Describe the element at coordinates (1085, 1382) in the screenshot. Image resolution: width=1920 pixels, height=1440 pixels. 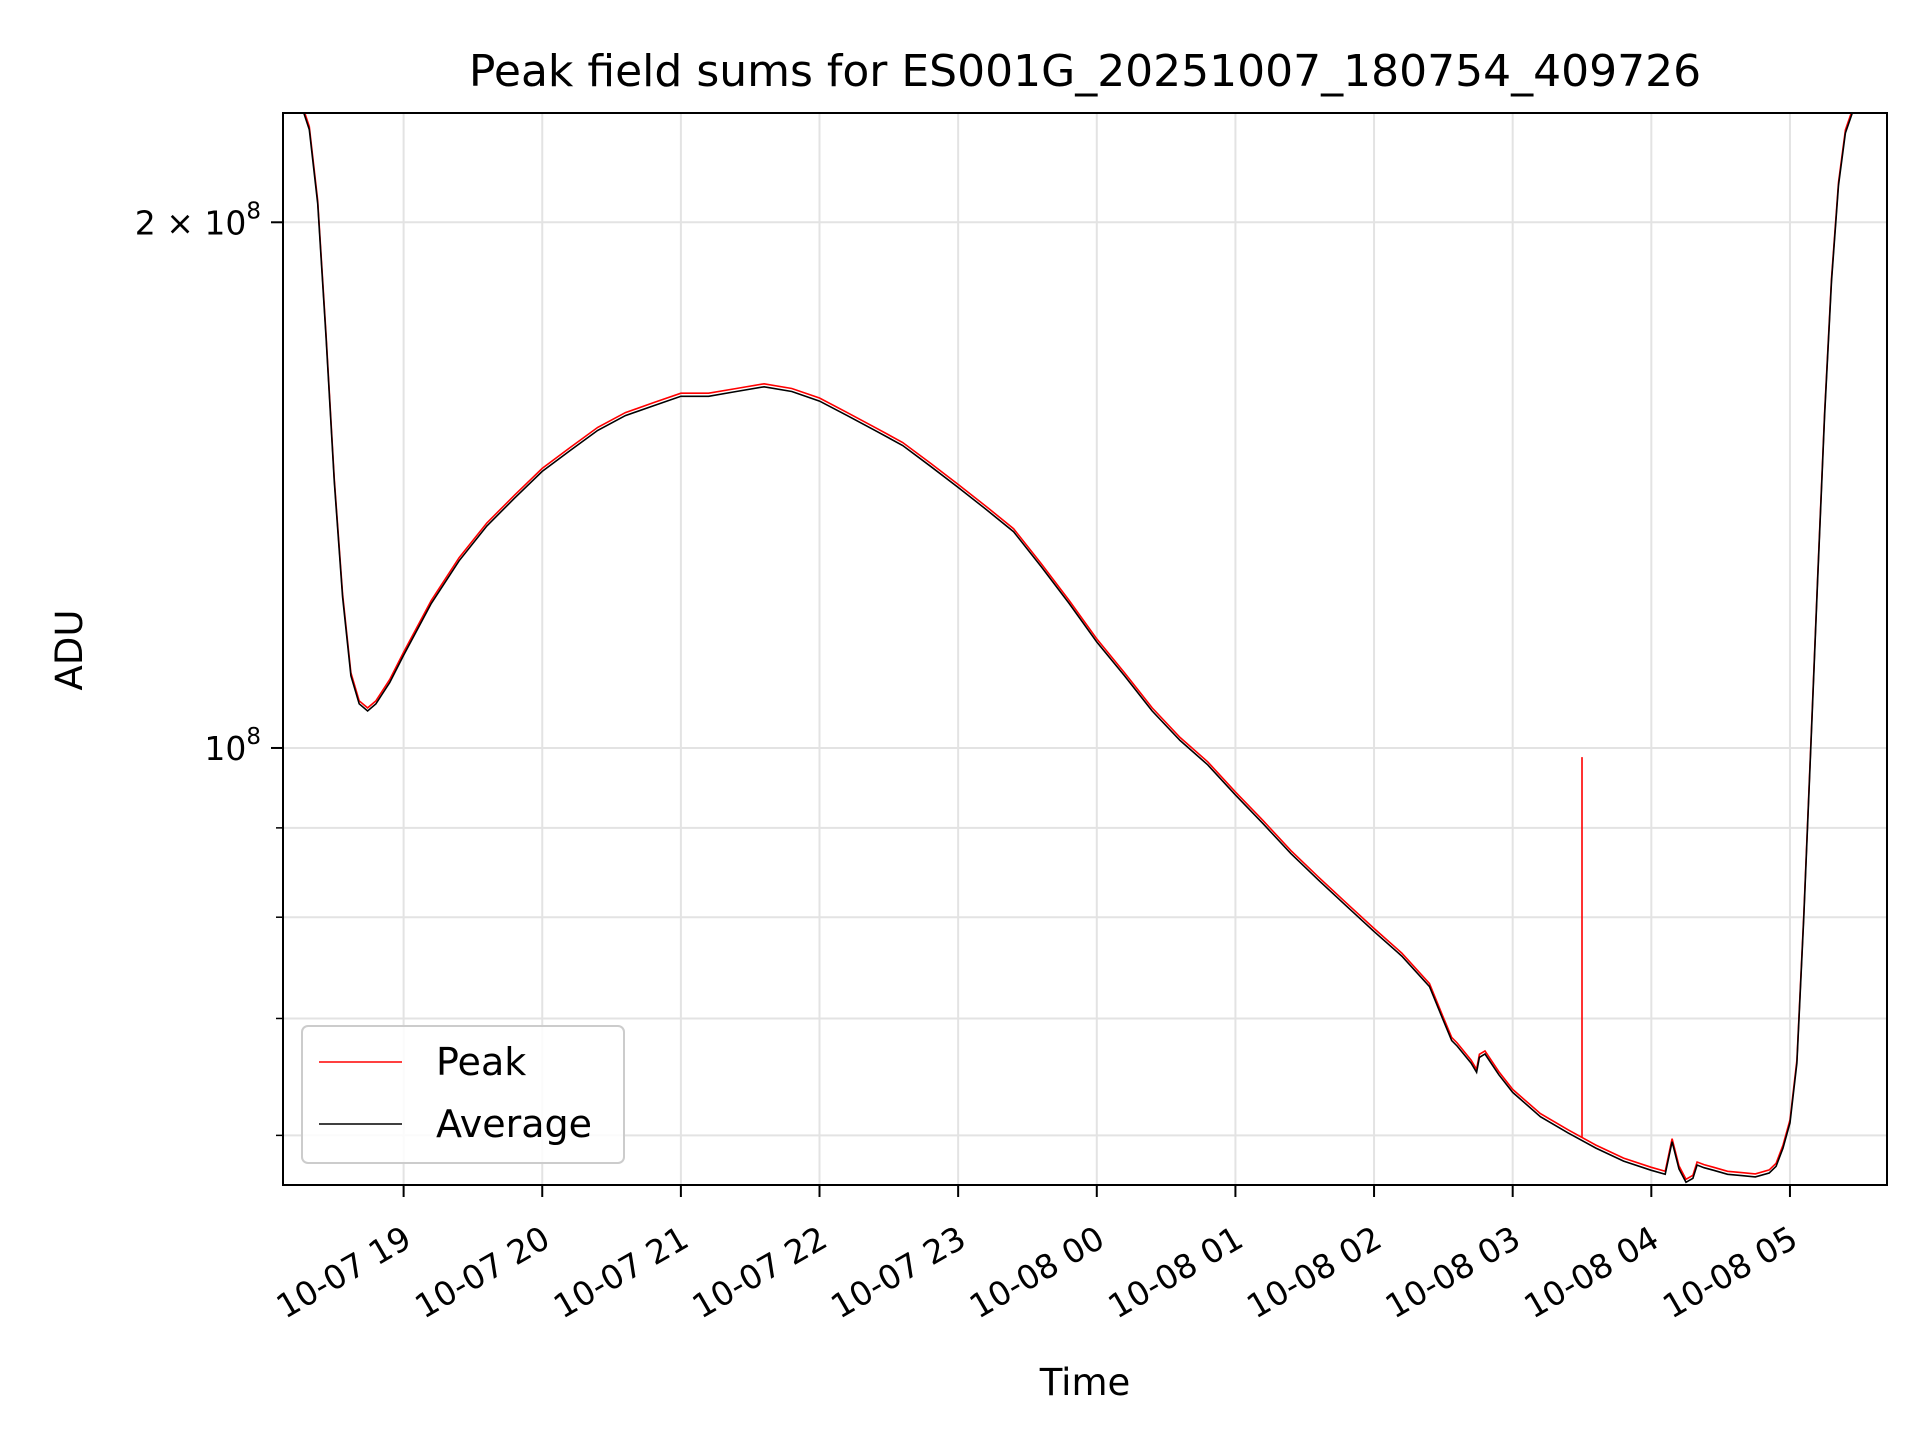
I see `x-axis-title: Time` at that location.